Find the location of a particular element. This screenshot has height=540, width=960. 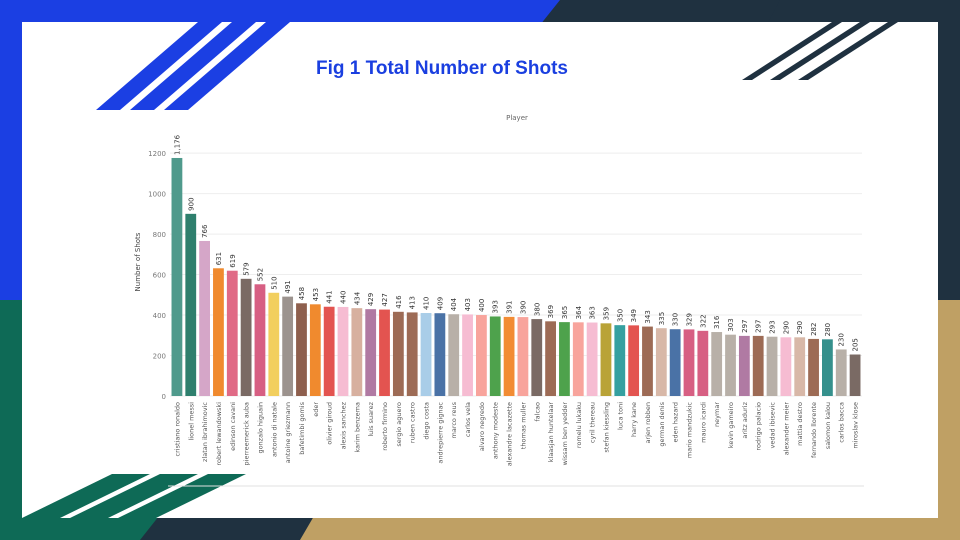

x-tick-label: karim benzema is located at coordinates (357, 427).